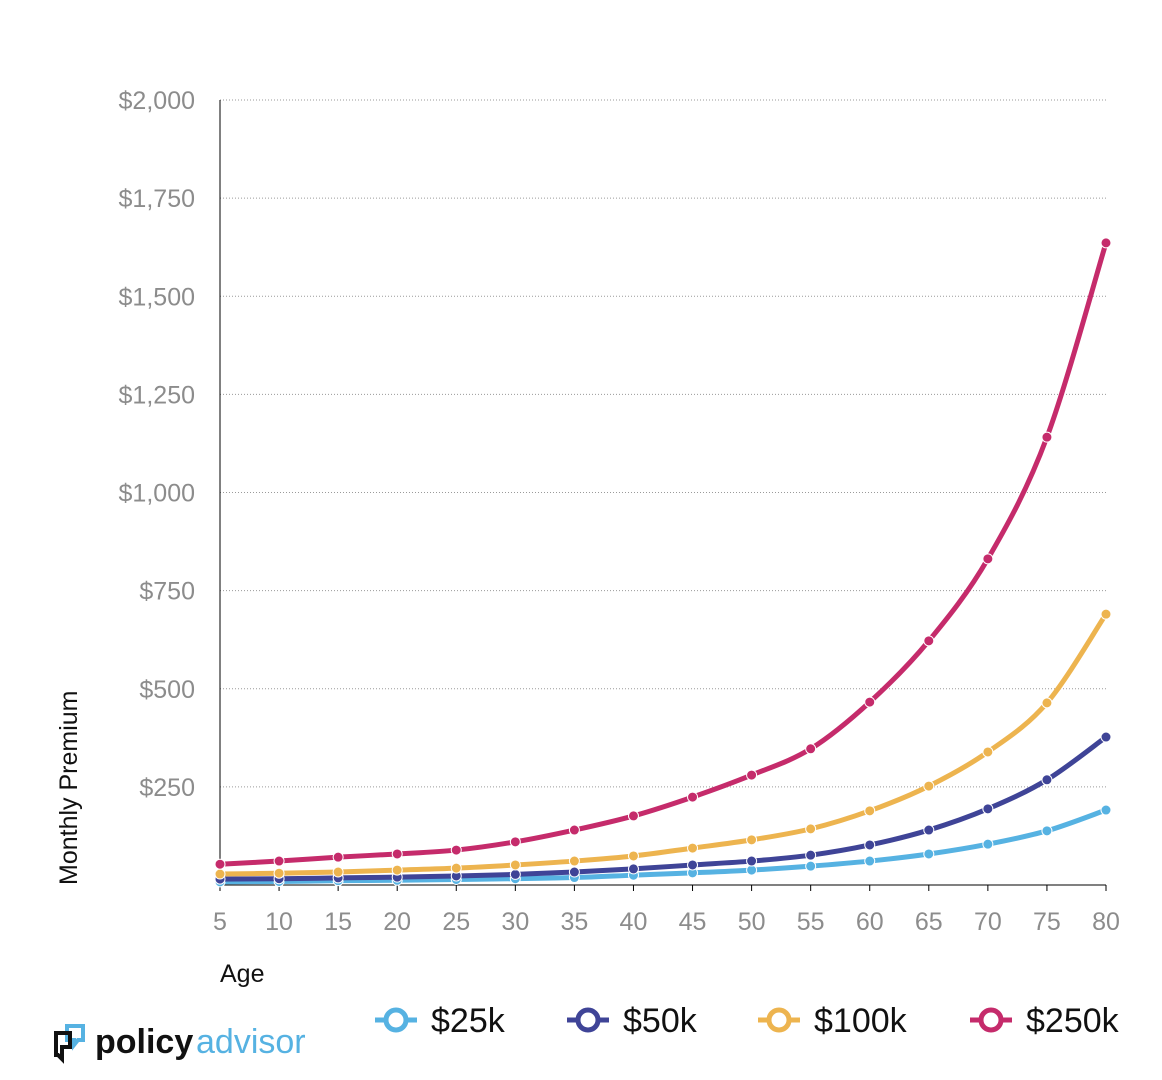 Image resolution: width=1162 pixels, height=1080 pixels. I want to click on legend-item: $25k, so click(440, 1021).